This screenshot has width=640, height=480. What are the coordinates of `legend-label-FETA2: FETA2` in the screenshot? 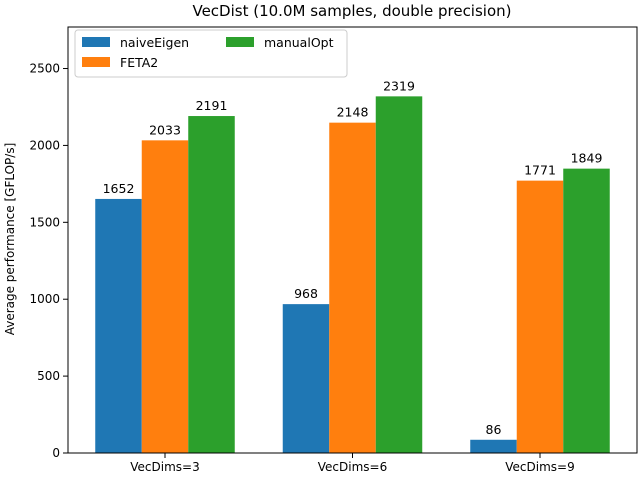 It's located at (139, 62).